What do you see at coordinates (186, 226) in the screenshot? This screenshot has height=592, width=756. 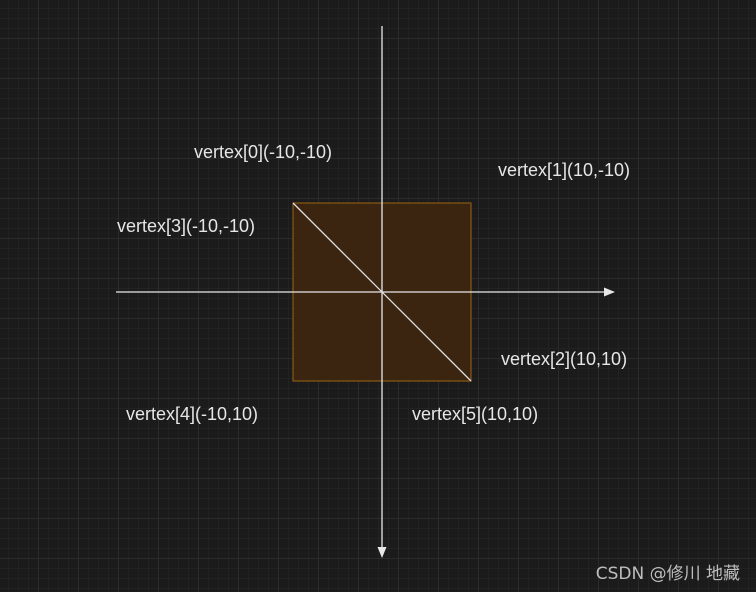 I see `vertex-3-label: vertex[3](-10,-10)` at bounding box center [186, 226].